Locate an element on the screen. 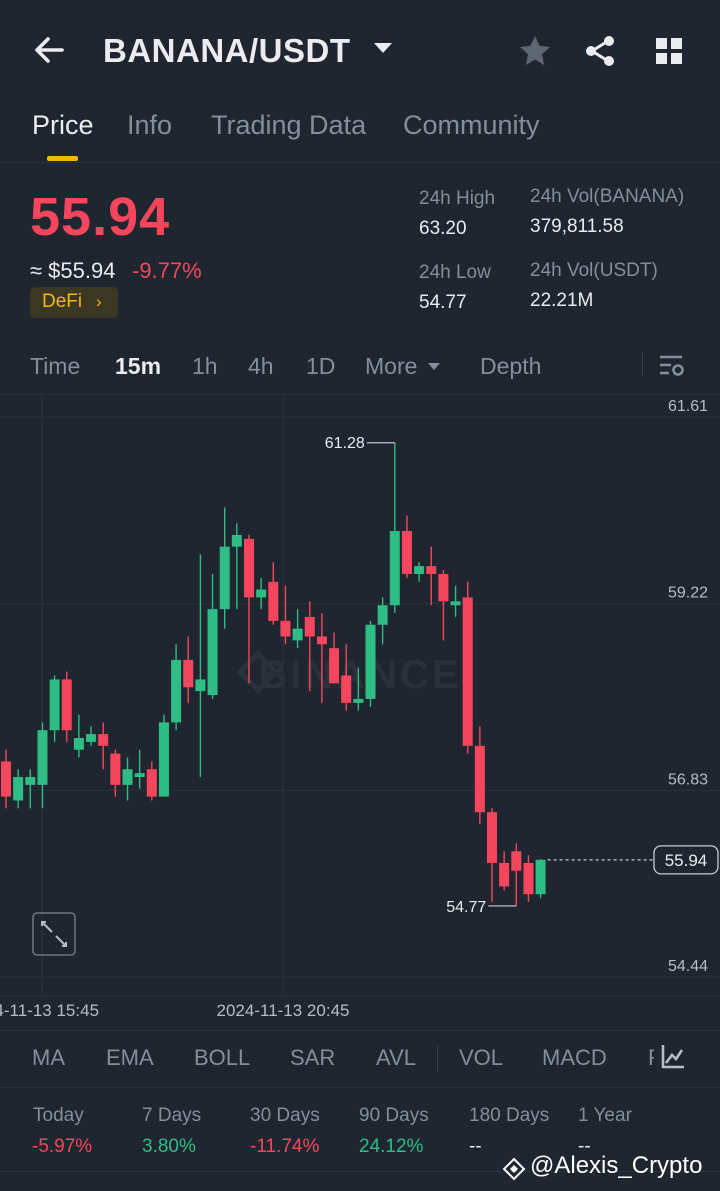 The width and height of the screenshot is (720, 1191). tab-trading-data: Trading Data is located at coordinates (289, 125).